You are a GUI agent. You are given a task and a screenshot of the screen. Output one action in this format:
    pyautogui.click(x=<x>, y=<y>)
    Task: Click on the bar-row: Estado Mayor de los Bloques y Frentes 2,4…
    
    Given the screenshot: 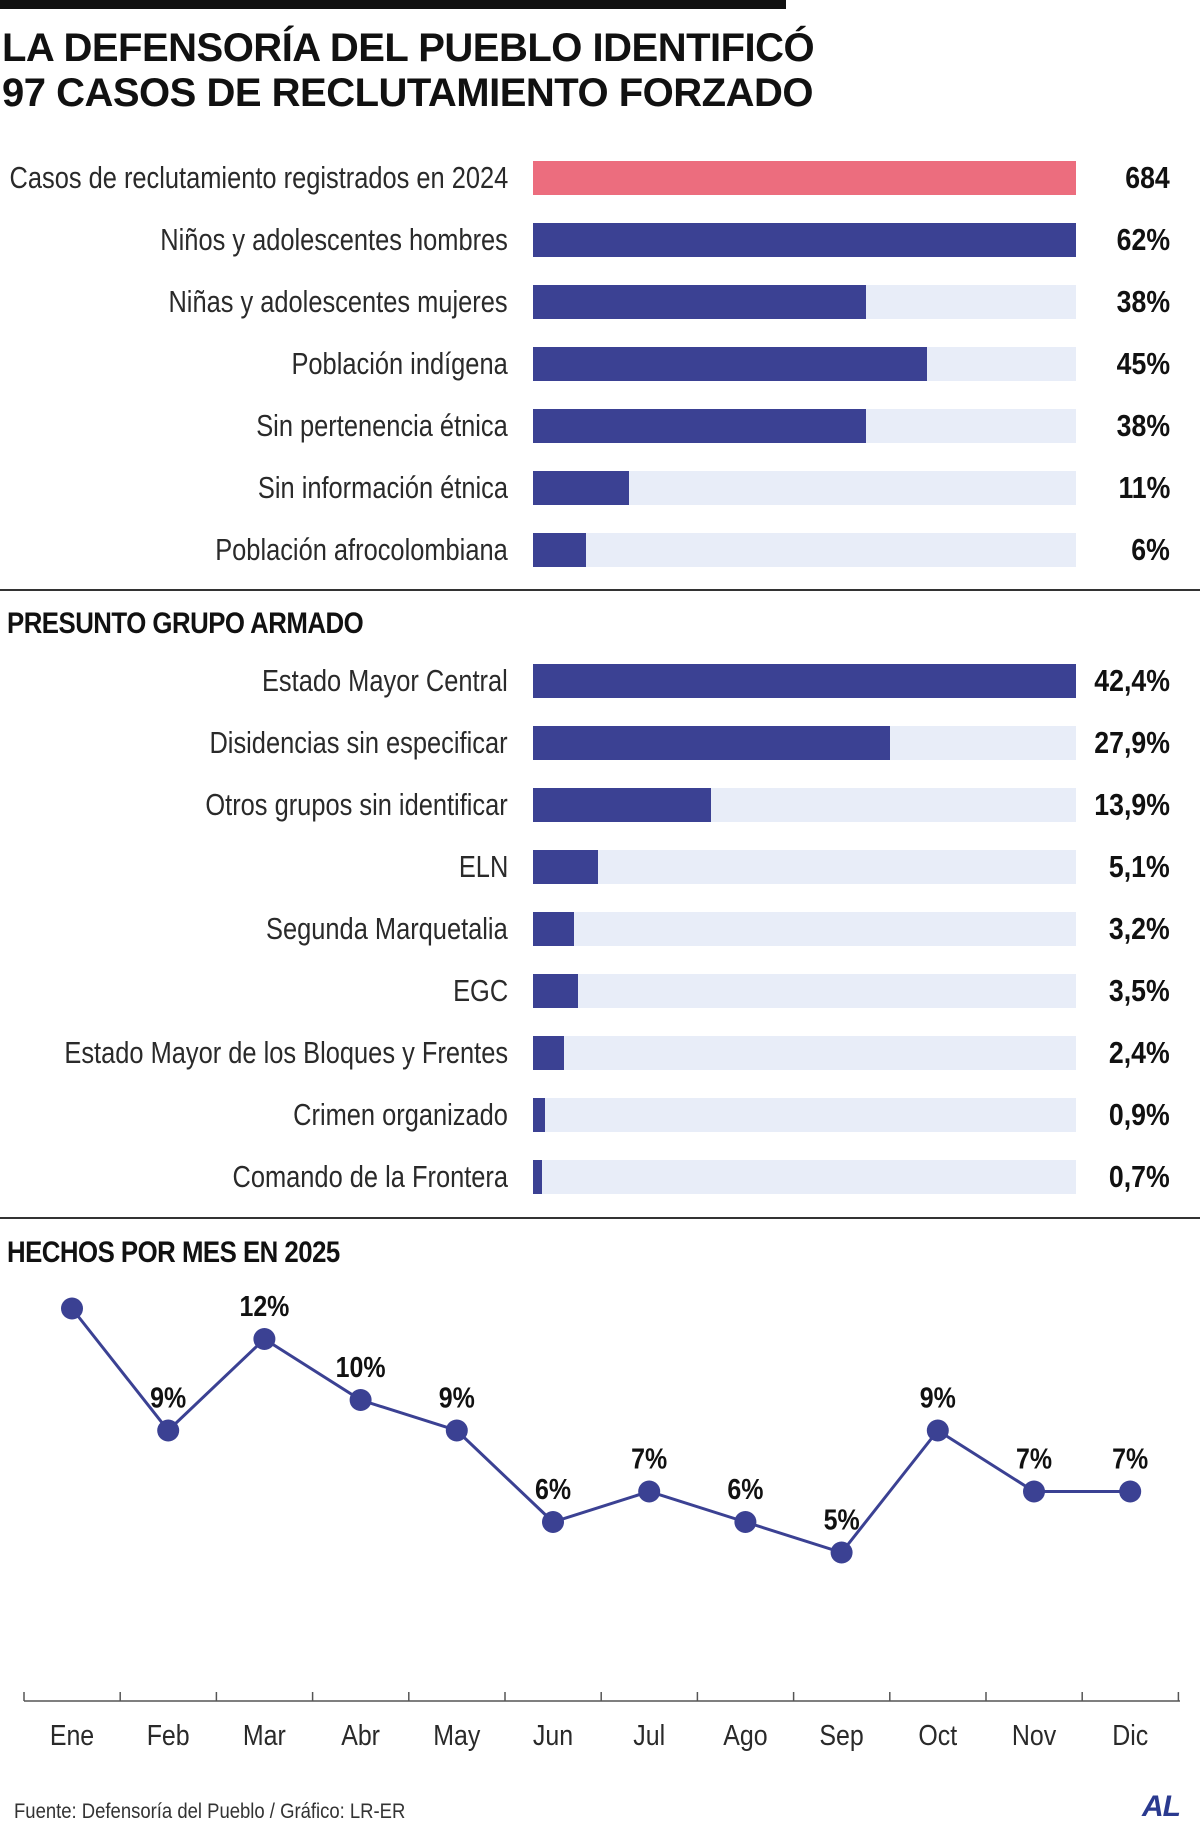 What is the action you would take?
    pyautogui.click(x=600, y=1053)
    